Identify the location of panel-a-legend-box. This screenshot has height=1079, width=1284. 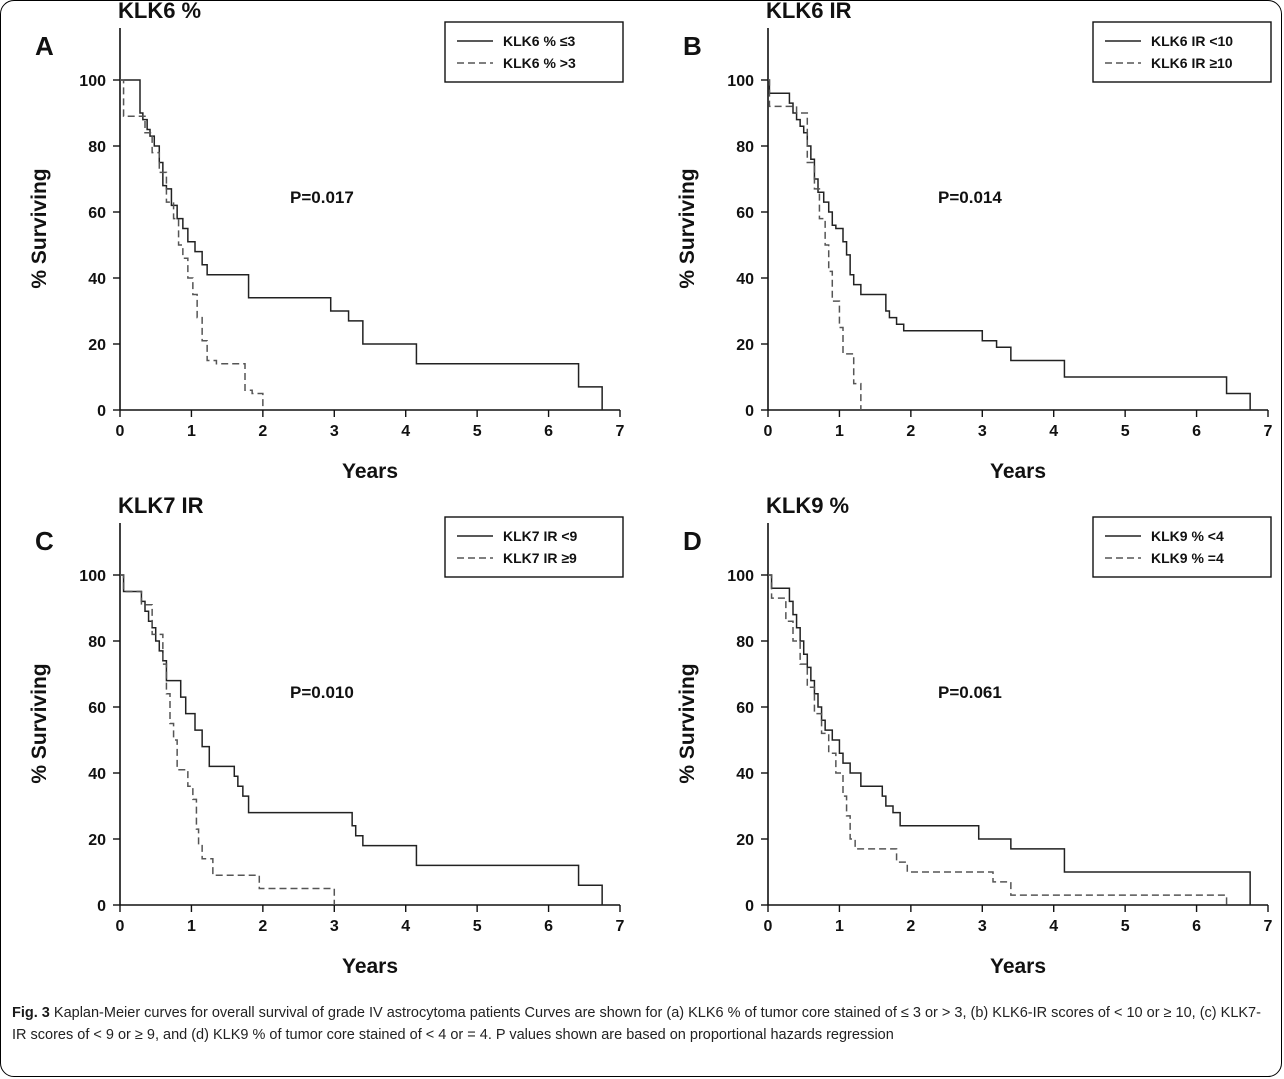
(534, 52).